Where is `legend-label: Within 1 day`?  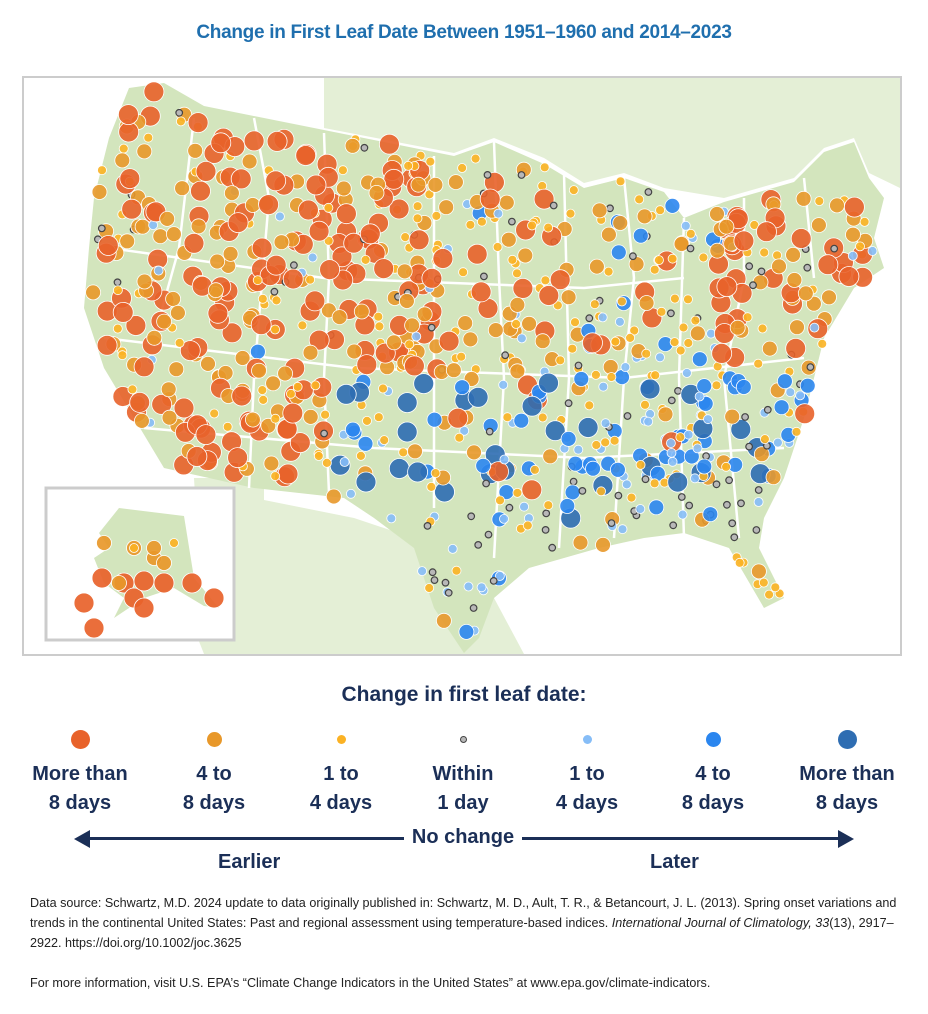
legend-label: Within 1 day is located at coordinates (463, 789).